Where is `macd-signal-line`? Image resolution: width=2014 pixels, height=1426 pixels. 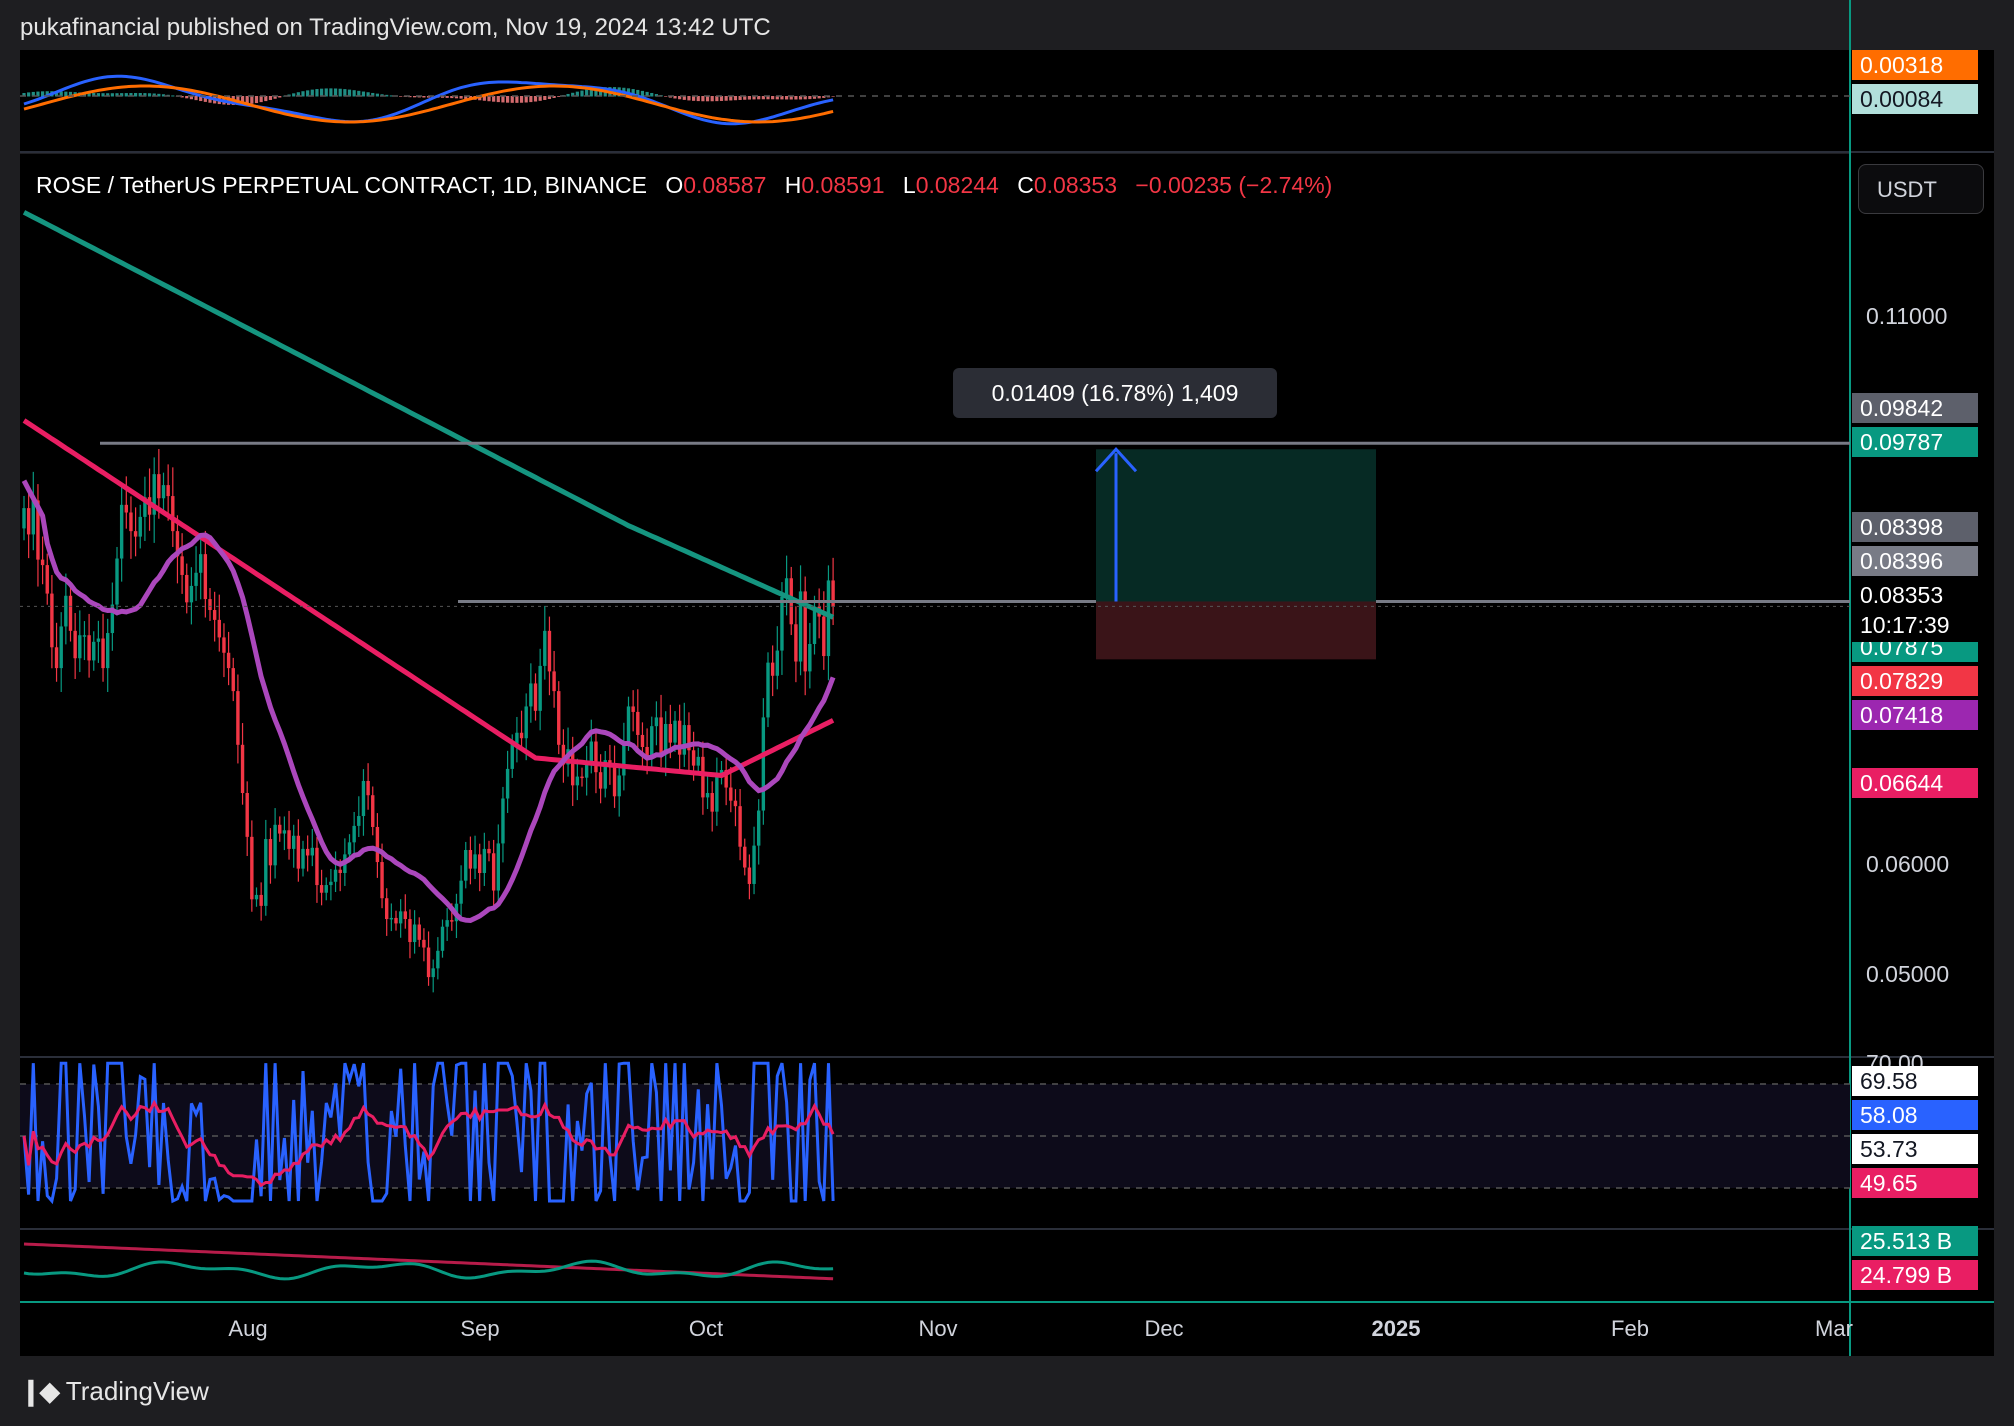
macd-signal-line is located at coordinates (428, 104).